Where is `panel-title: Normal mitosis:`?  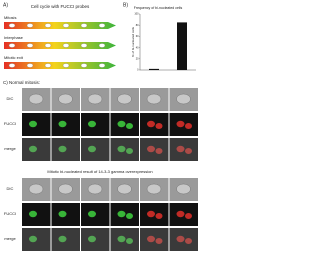
panel-title: Normal mitosis: is located at coordinates (24, 82).